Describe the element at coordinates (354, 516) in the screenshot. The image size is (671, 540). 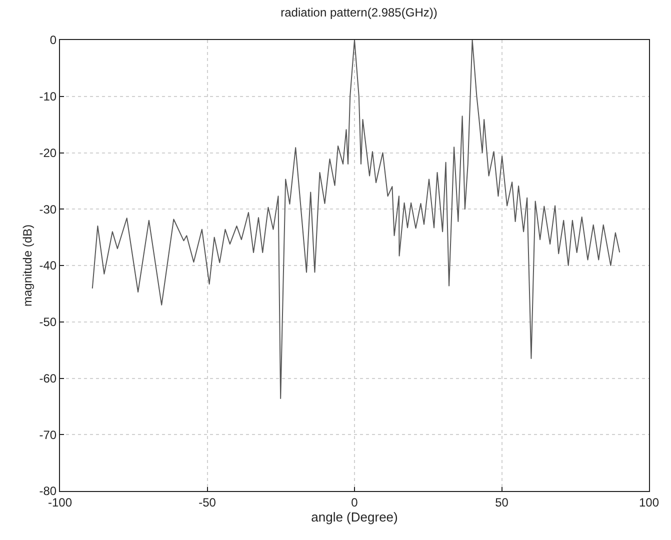
I see `x-axis-title: angle (Degree)` at that location.